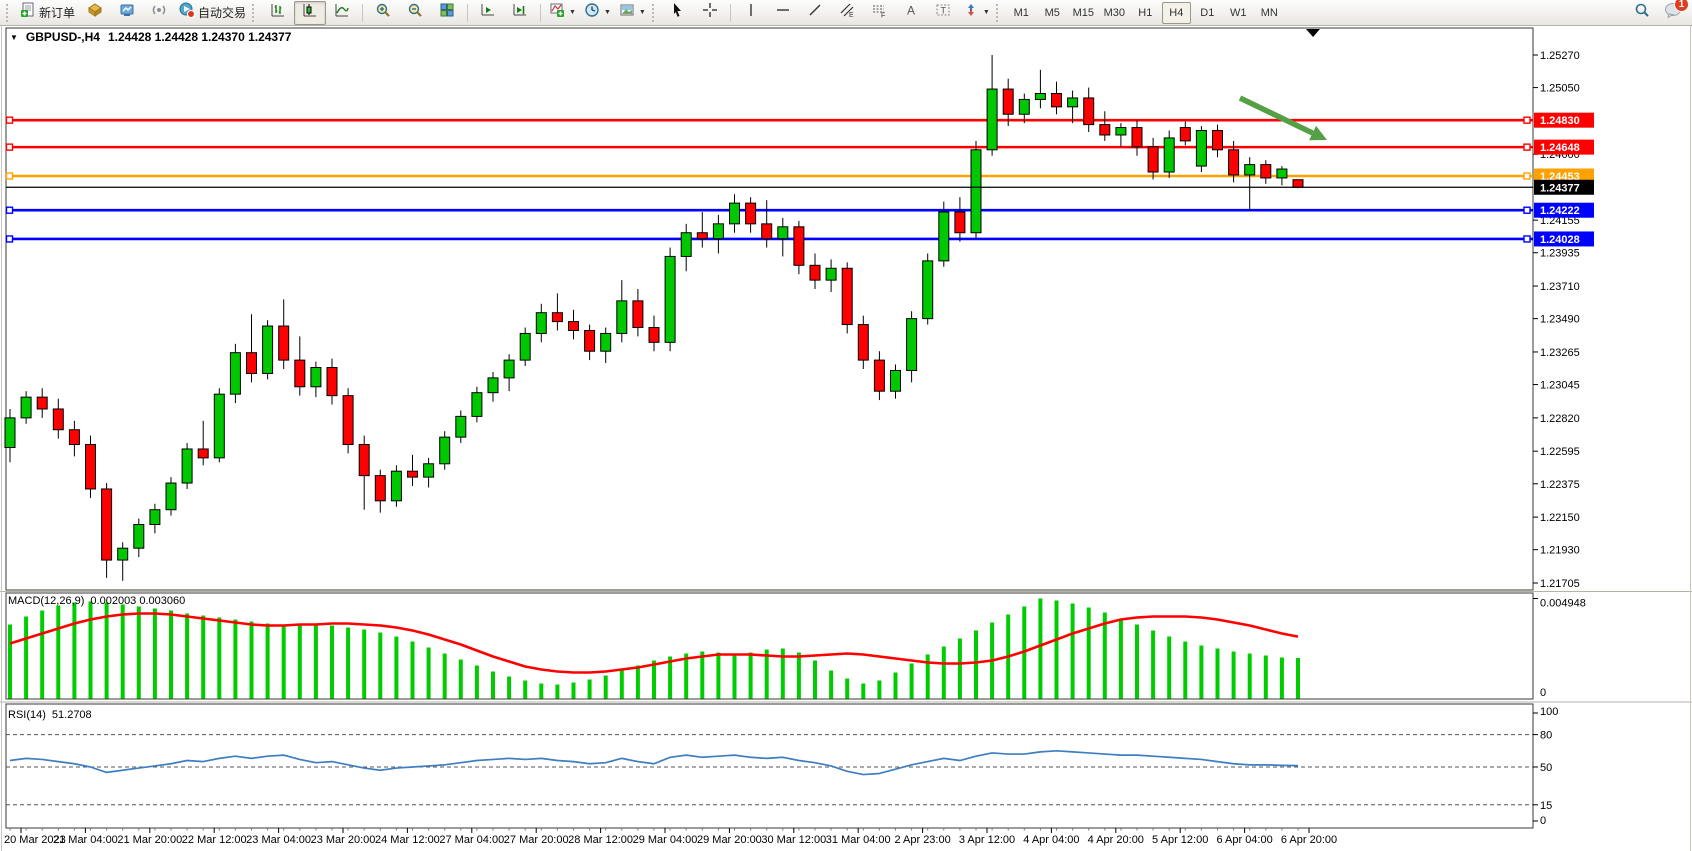  What do you see at coordinates (883, 16) in the screenshot?
I see `svg-text: F` at bounding box center [883, 16].